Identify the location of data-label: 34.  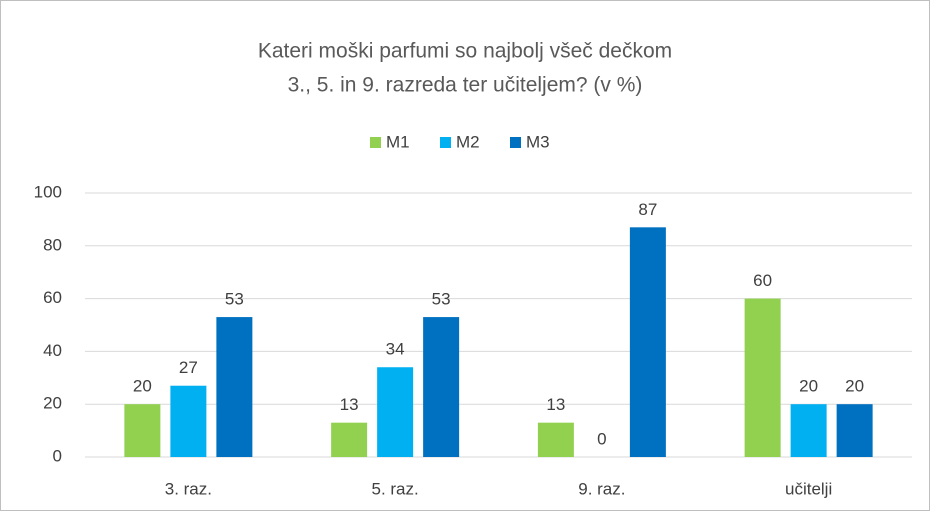
(395, 349).